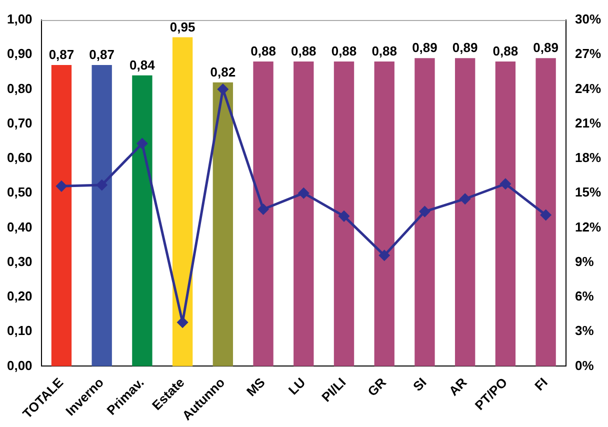 This screenshot has width=608, height=427. I want to click on x-tick-label: SI, so click(420, 384).